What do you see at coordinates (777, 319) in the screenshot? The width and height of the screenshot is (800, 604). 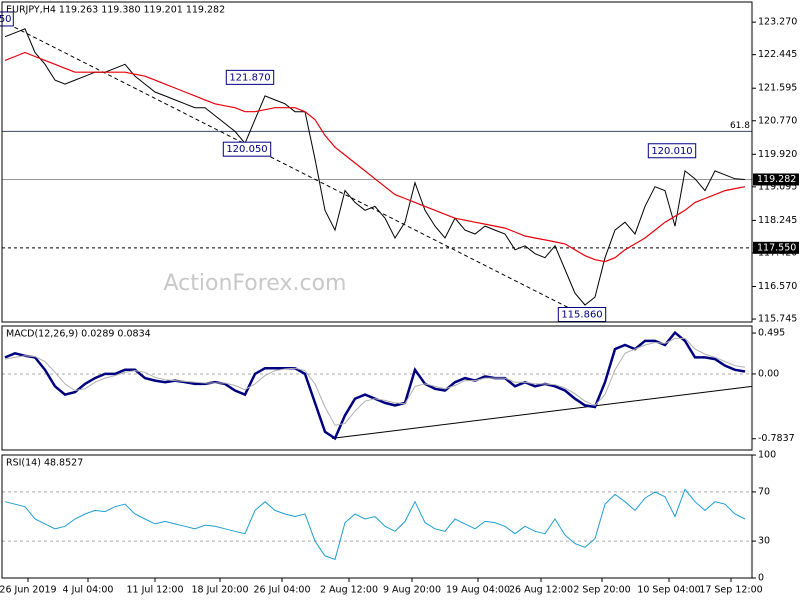 I see `y-tick-label: 115.745` at bounding box center [777, 319].